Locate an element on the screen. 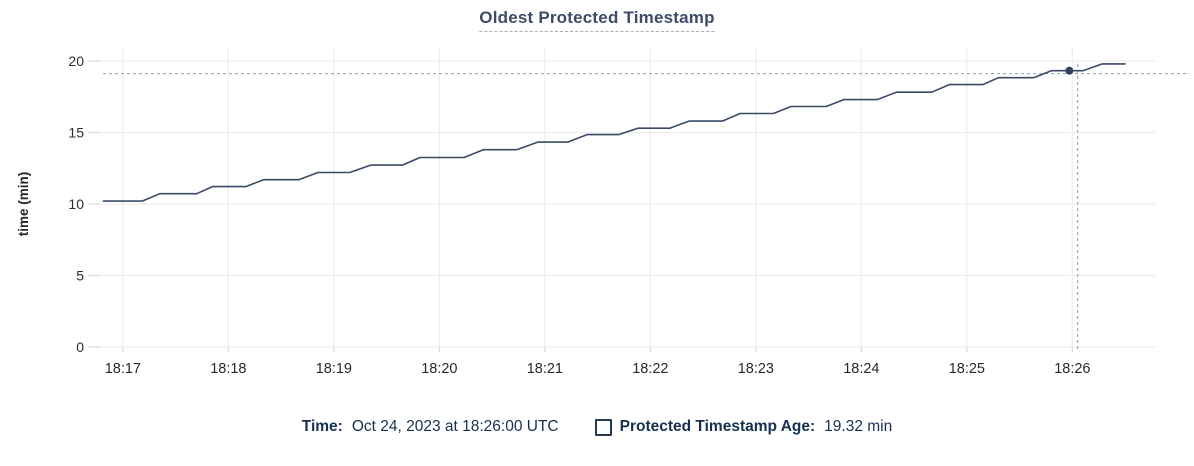 This screenshot has width=1194, height=466. x-tick-label: 18:21 is located at coordinates (545, 369).